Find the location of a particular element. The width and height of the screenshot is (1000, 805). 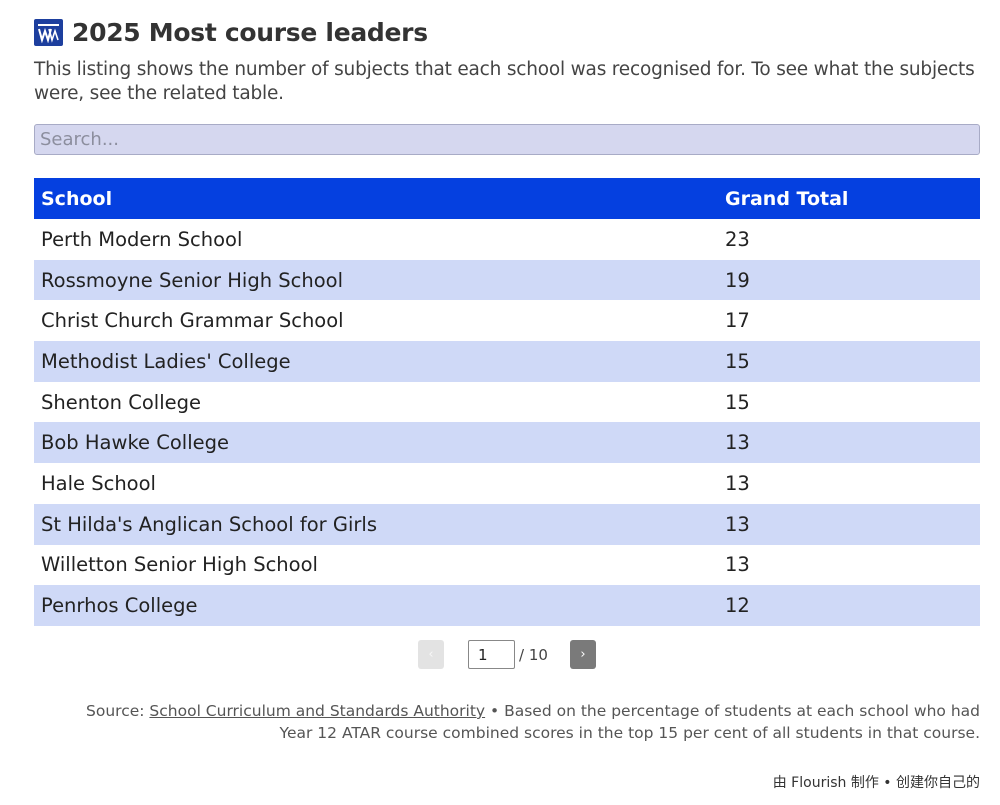

cell-school: Penrhos College is located at coordinates (119, 606).